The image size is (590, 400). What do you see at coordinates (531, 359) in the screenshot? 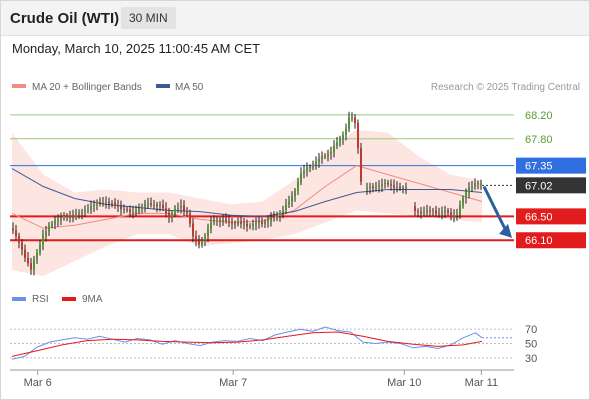
I see `rsi-tick-label-30: 30` at bounding box center [531, 359].